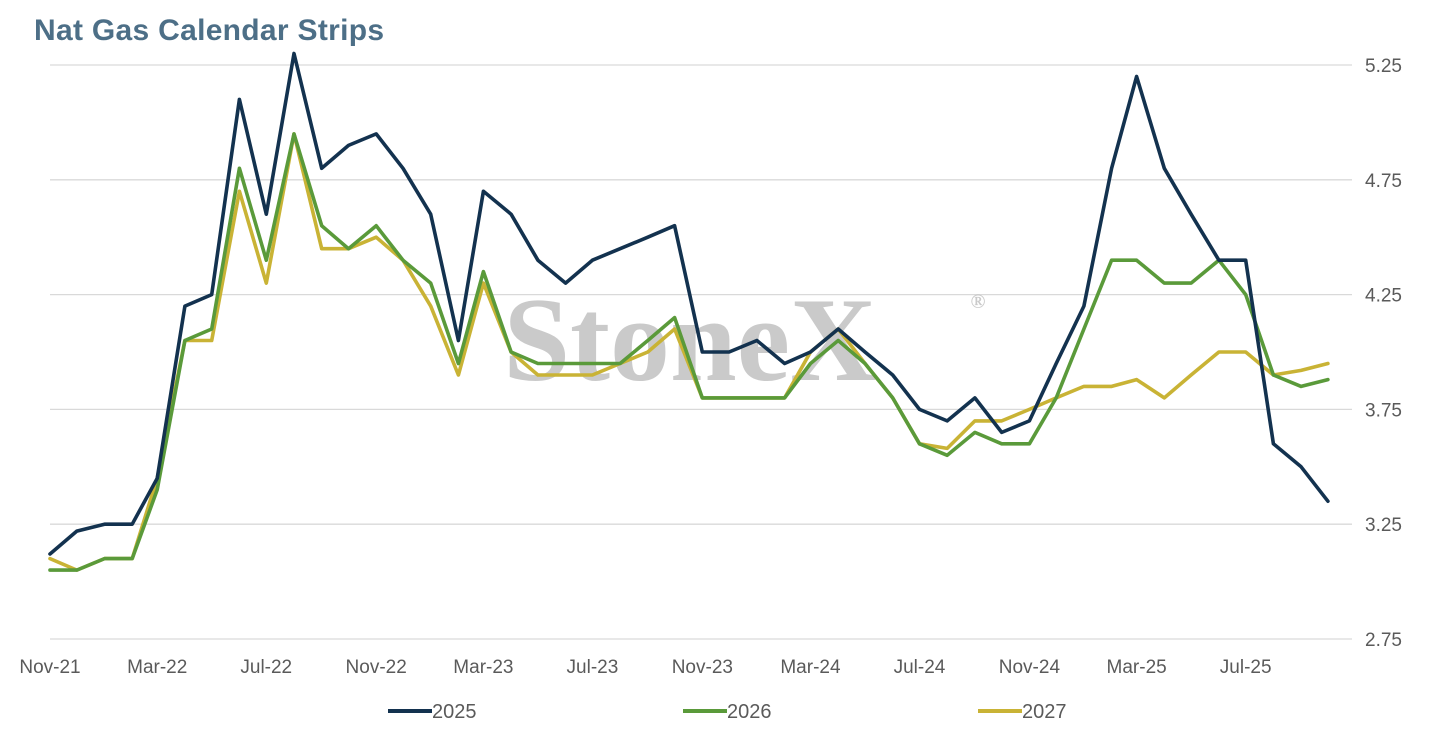  What do you see at coordinates (744, 339) in the screenshot?
I see `watermark: StoneX ®` at bounding box center [744, 339].